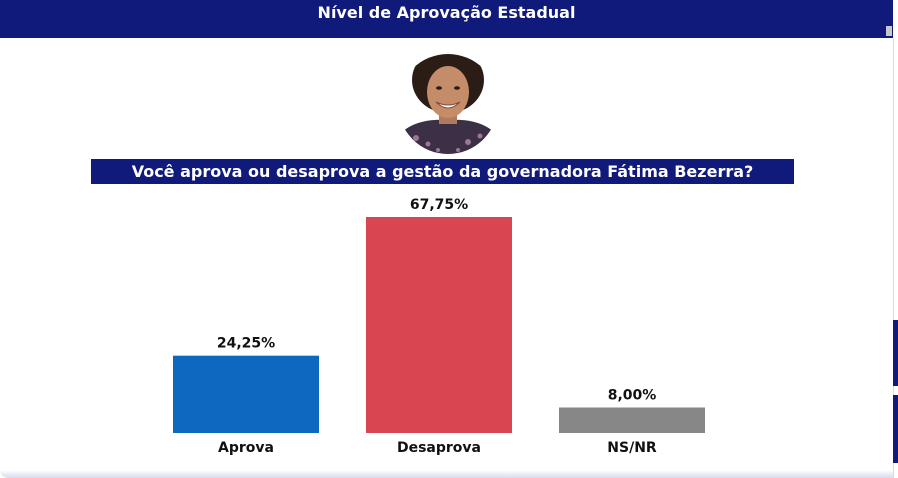 The width and height of the screenshot is (898, 478). I want to click on category-label: Aprova, so click(246, 448).